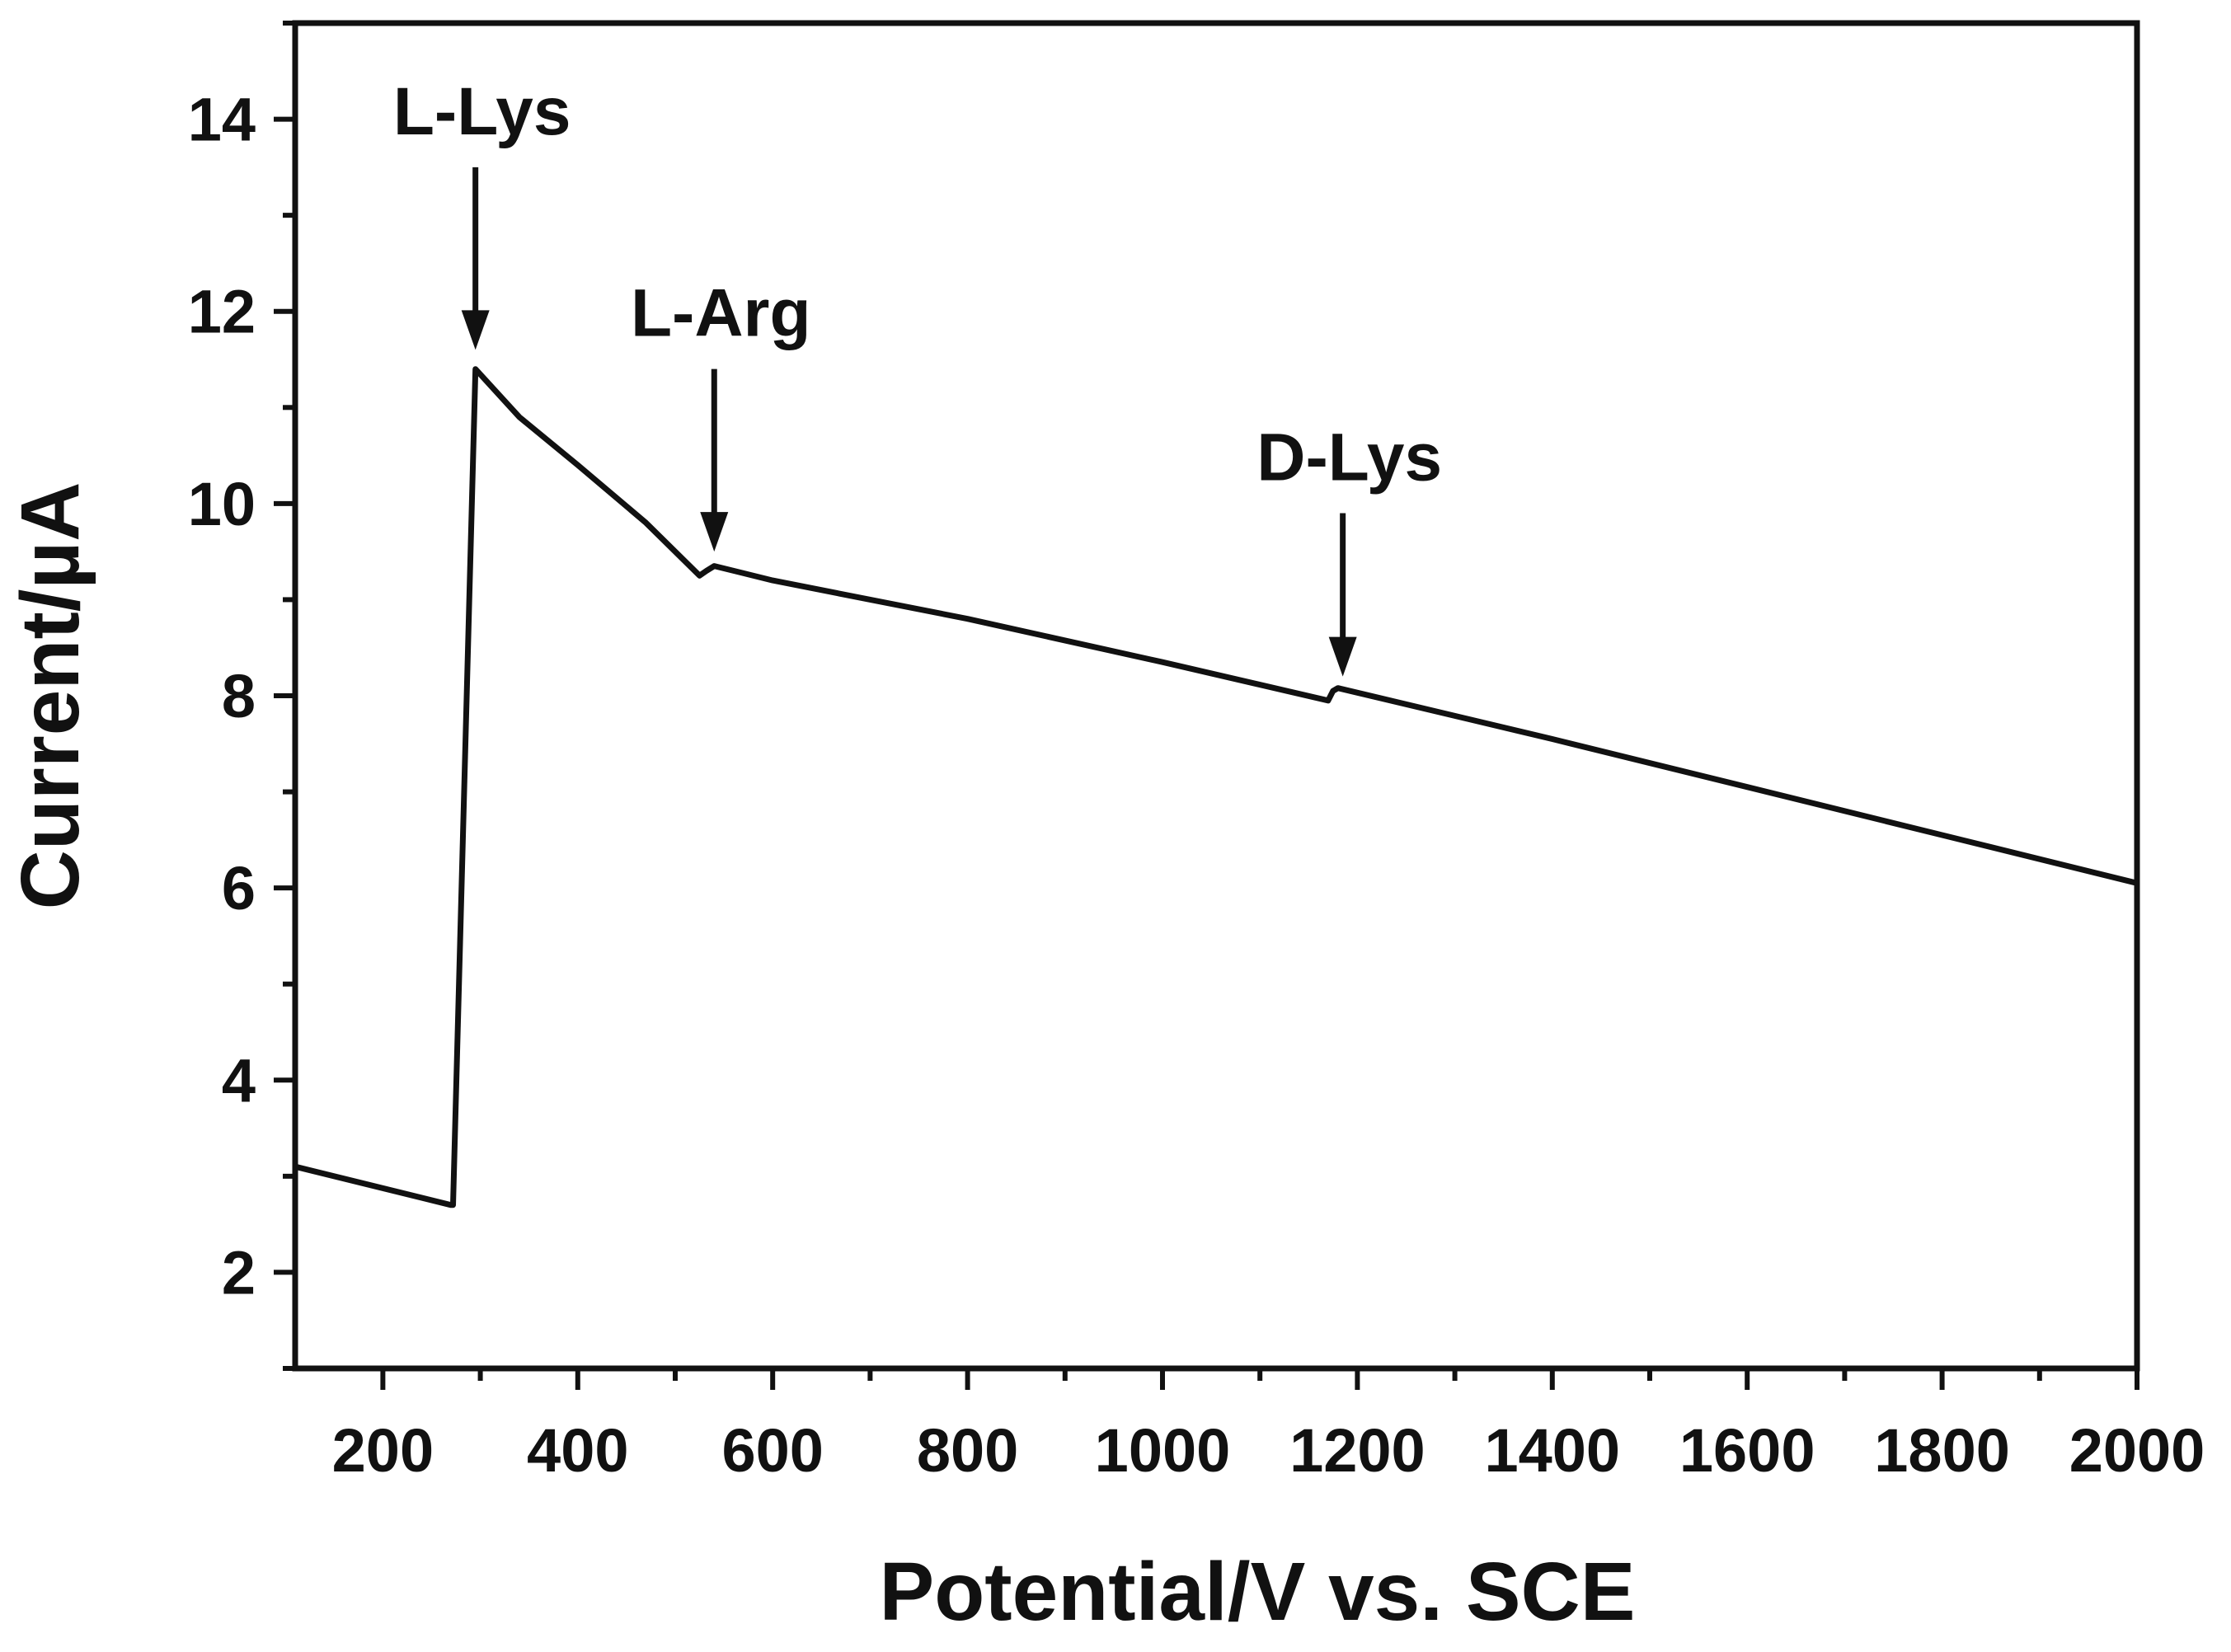 The image size is (2231, 1652). What do you see at coordinates (222, 312) in the screenshot?
I see `y-tick-label: 12` at bounding box center [222, 312].